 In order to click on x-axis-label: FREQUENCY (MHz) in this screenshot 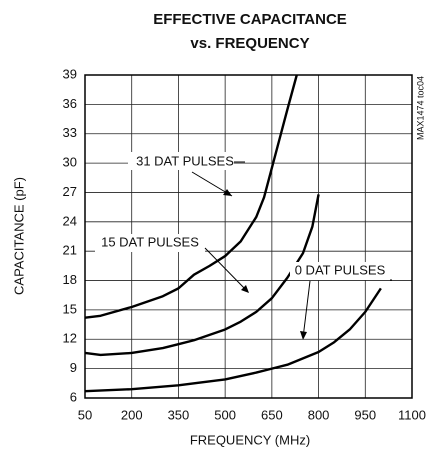, I will do `click(250, 439)`.